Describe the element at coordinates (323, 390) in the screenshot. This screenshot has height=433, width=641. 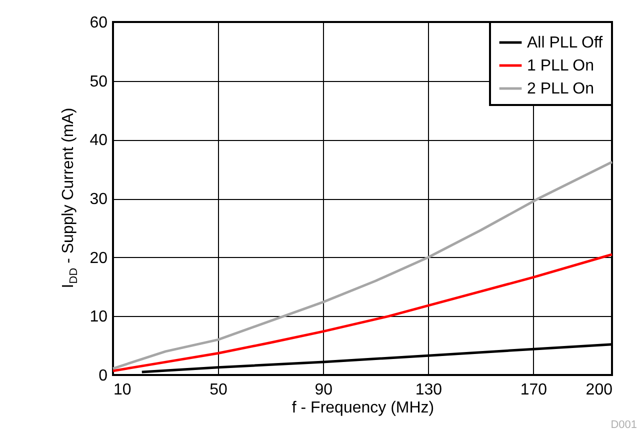
I see `x-tick-label: 90` at that location.